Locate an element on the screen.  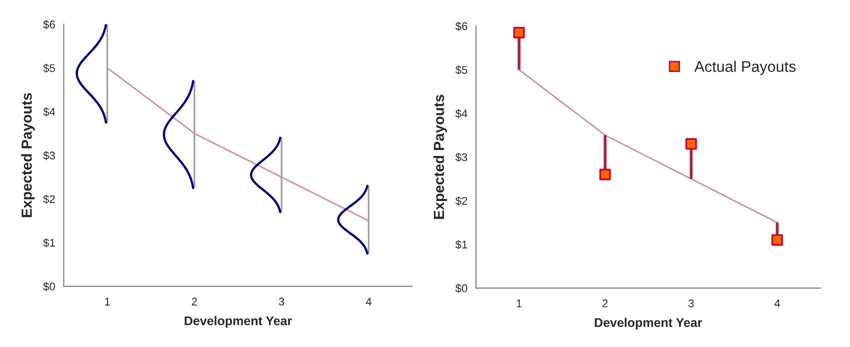
line-series is located at coordinates (238, 144).